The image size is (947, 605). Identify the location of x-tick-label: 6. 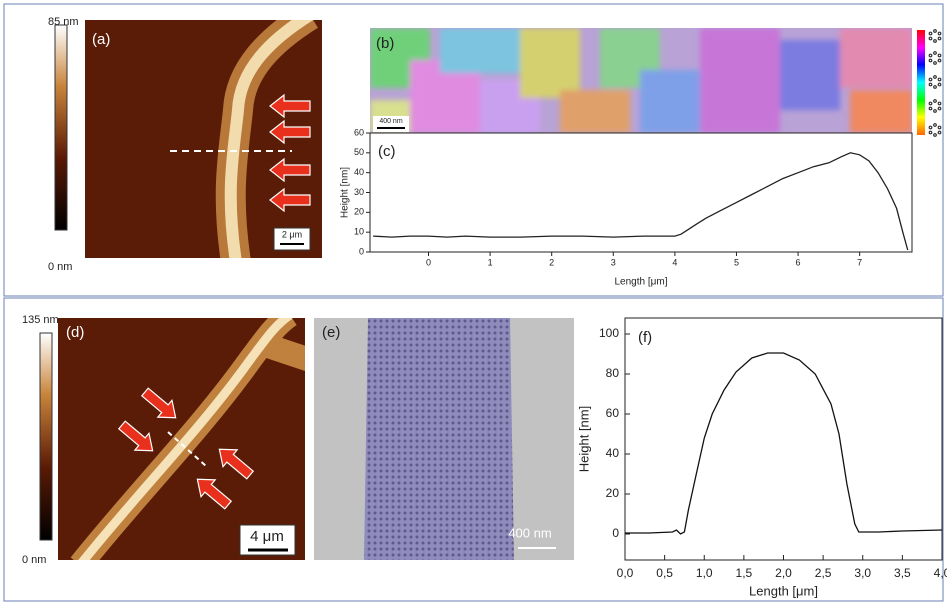
(798, 262).